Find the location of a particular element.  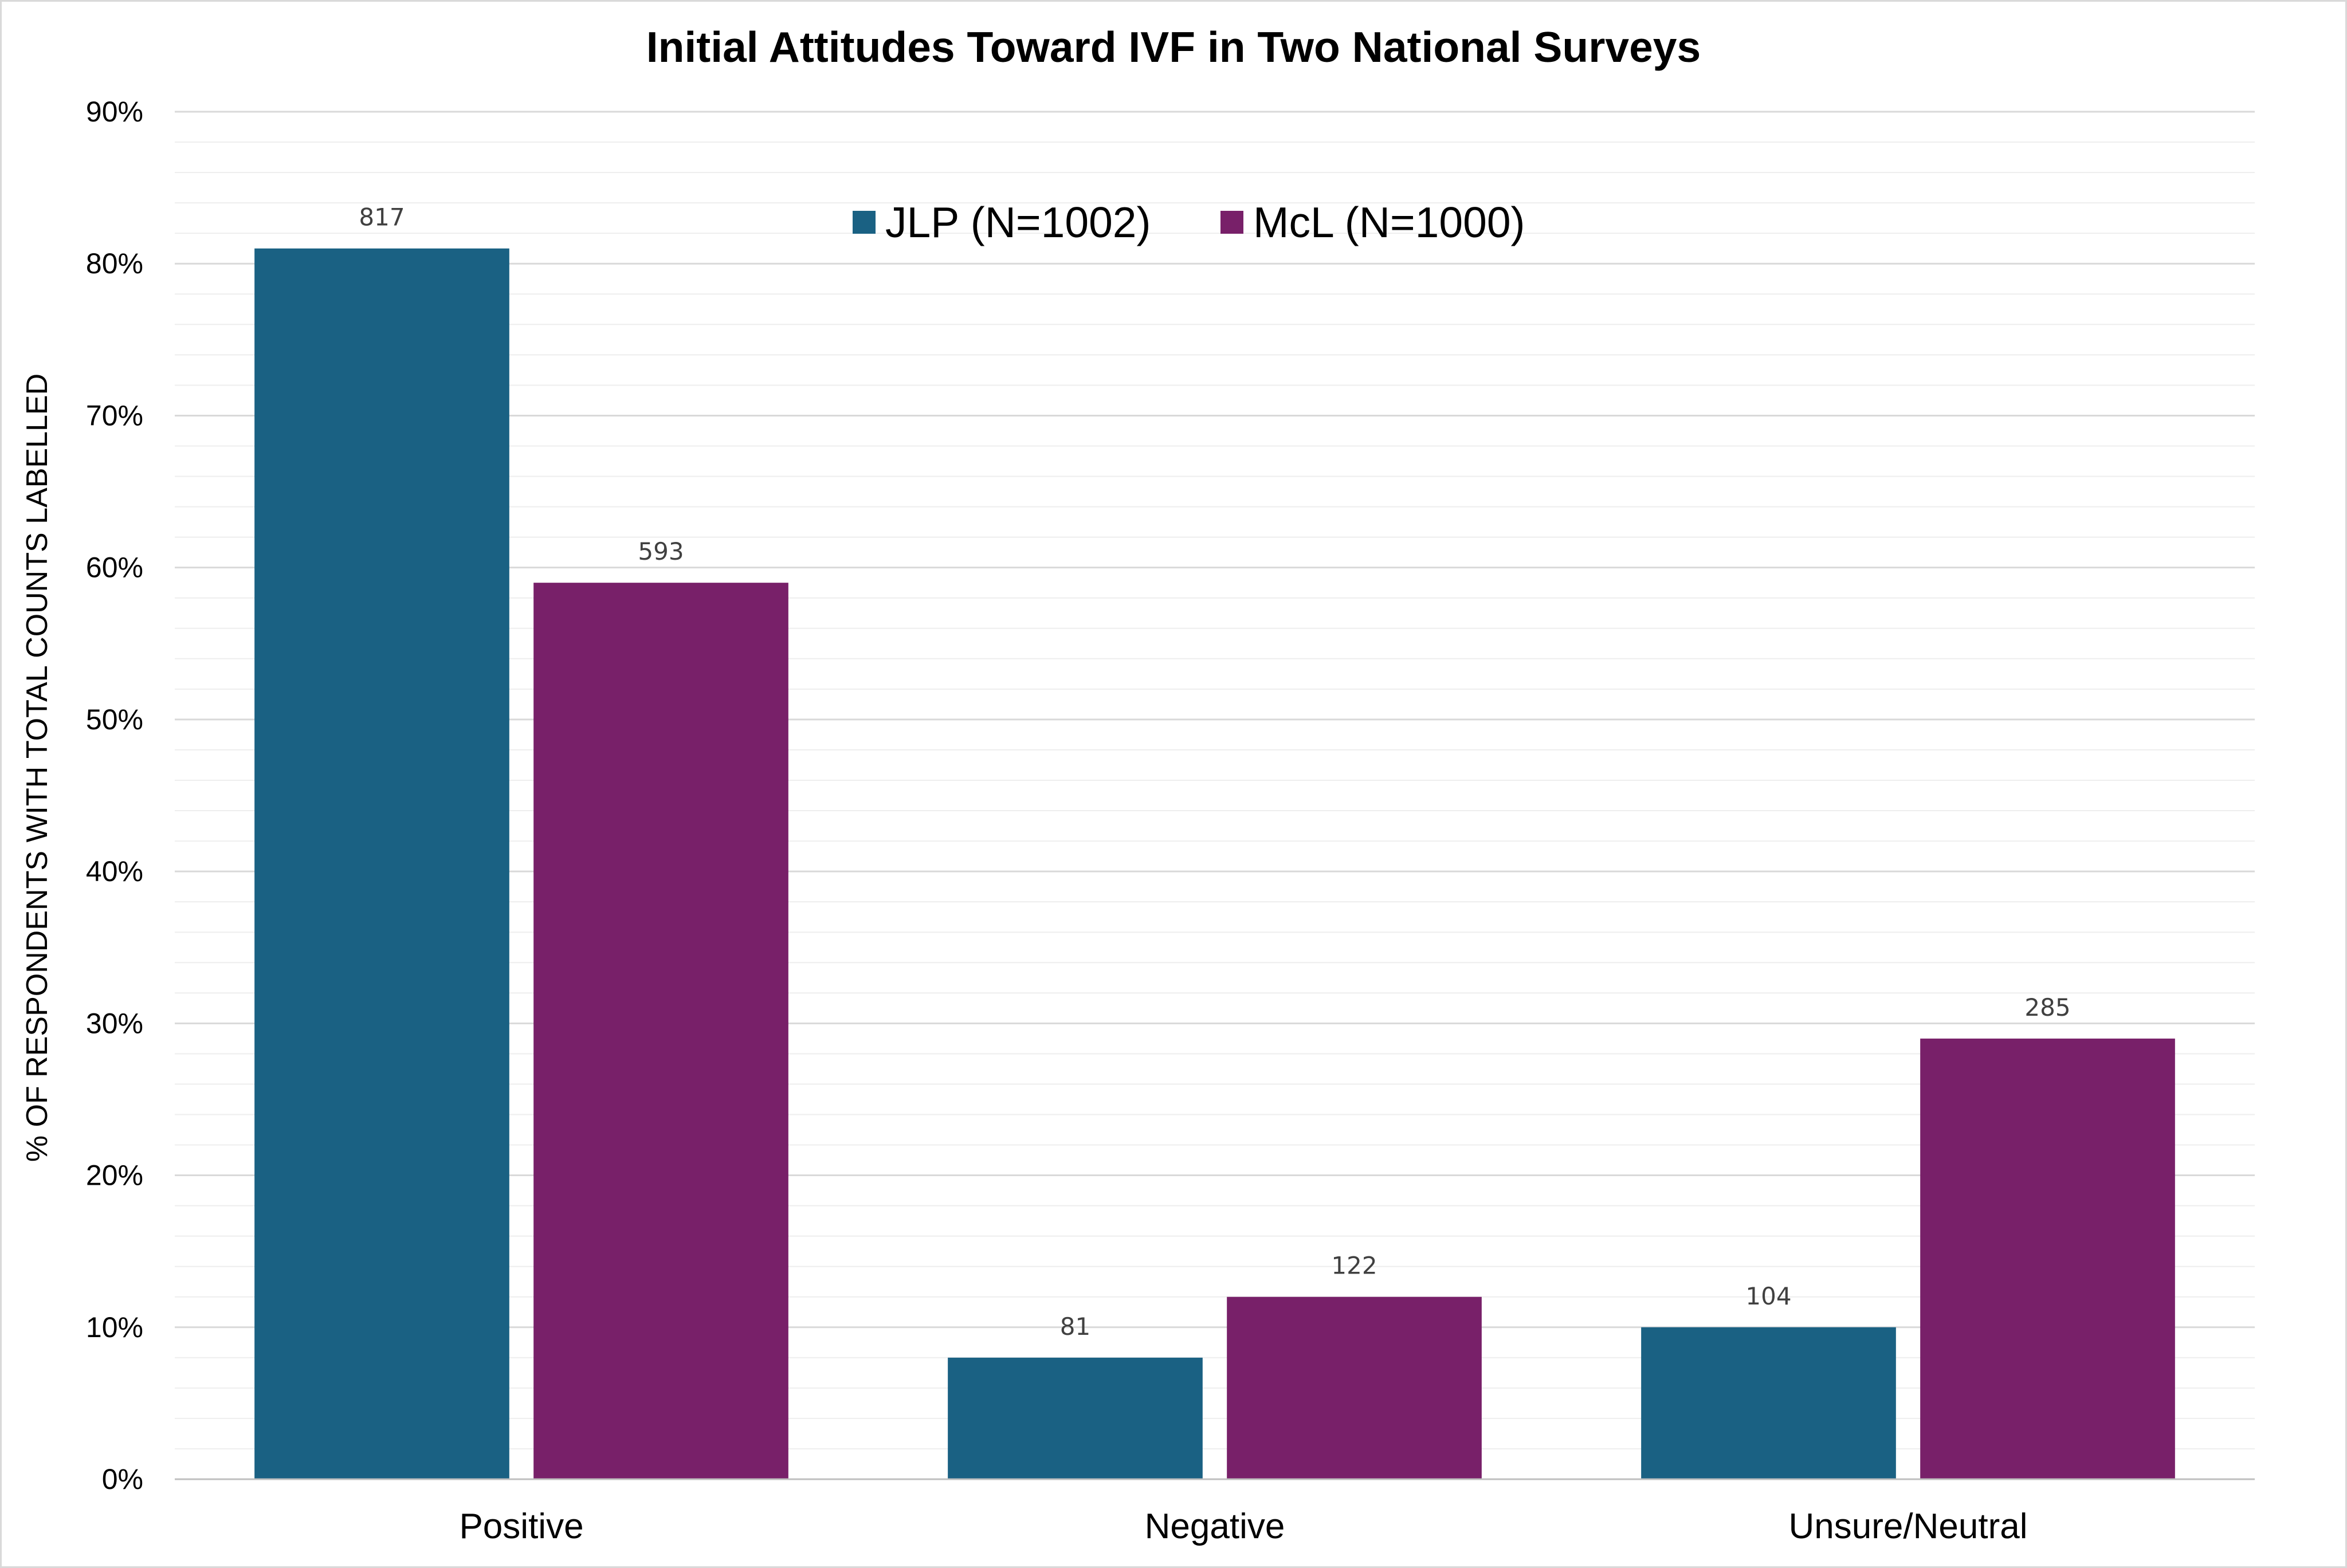

y-tick-label: 30% is located at coordinates (114, 1023).